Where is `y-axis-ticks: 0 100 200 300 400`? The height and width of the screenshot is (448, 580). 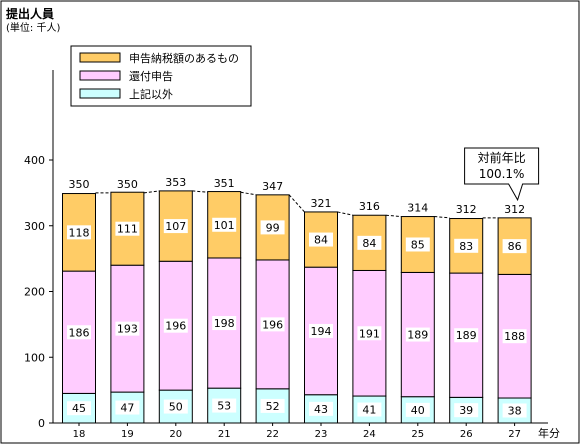
y-axis-ticks: 0 100 200 300 400 is located at coordinates (38, 292).